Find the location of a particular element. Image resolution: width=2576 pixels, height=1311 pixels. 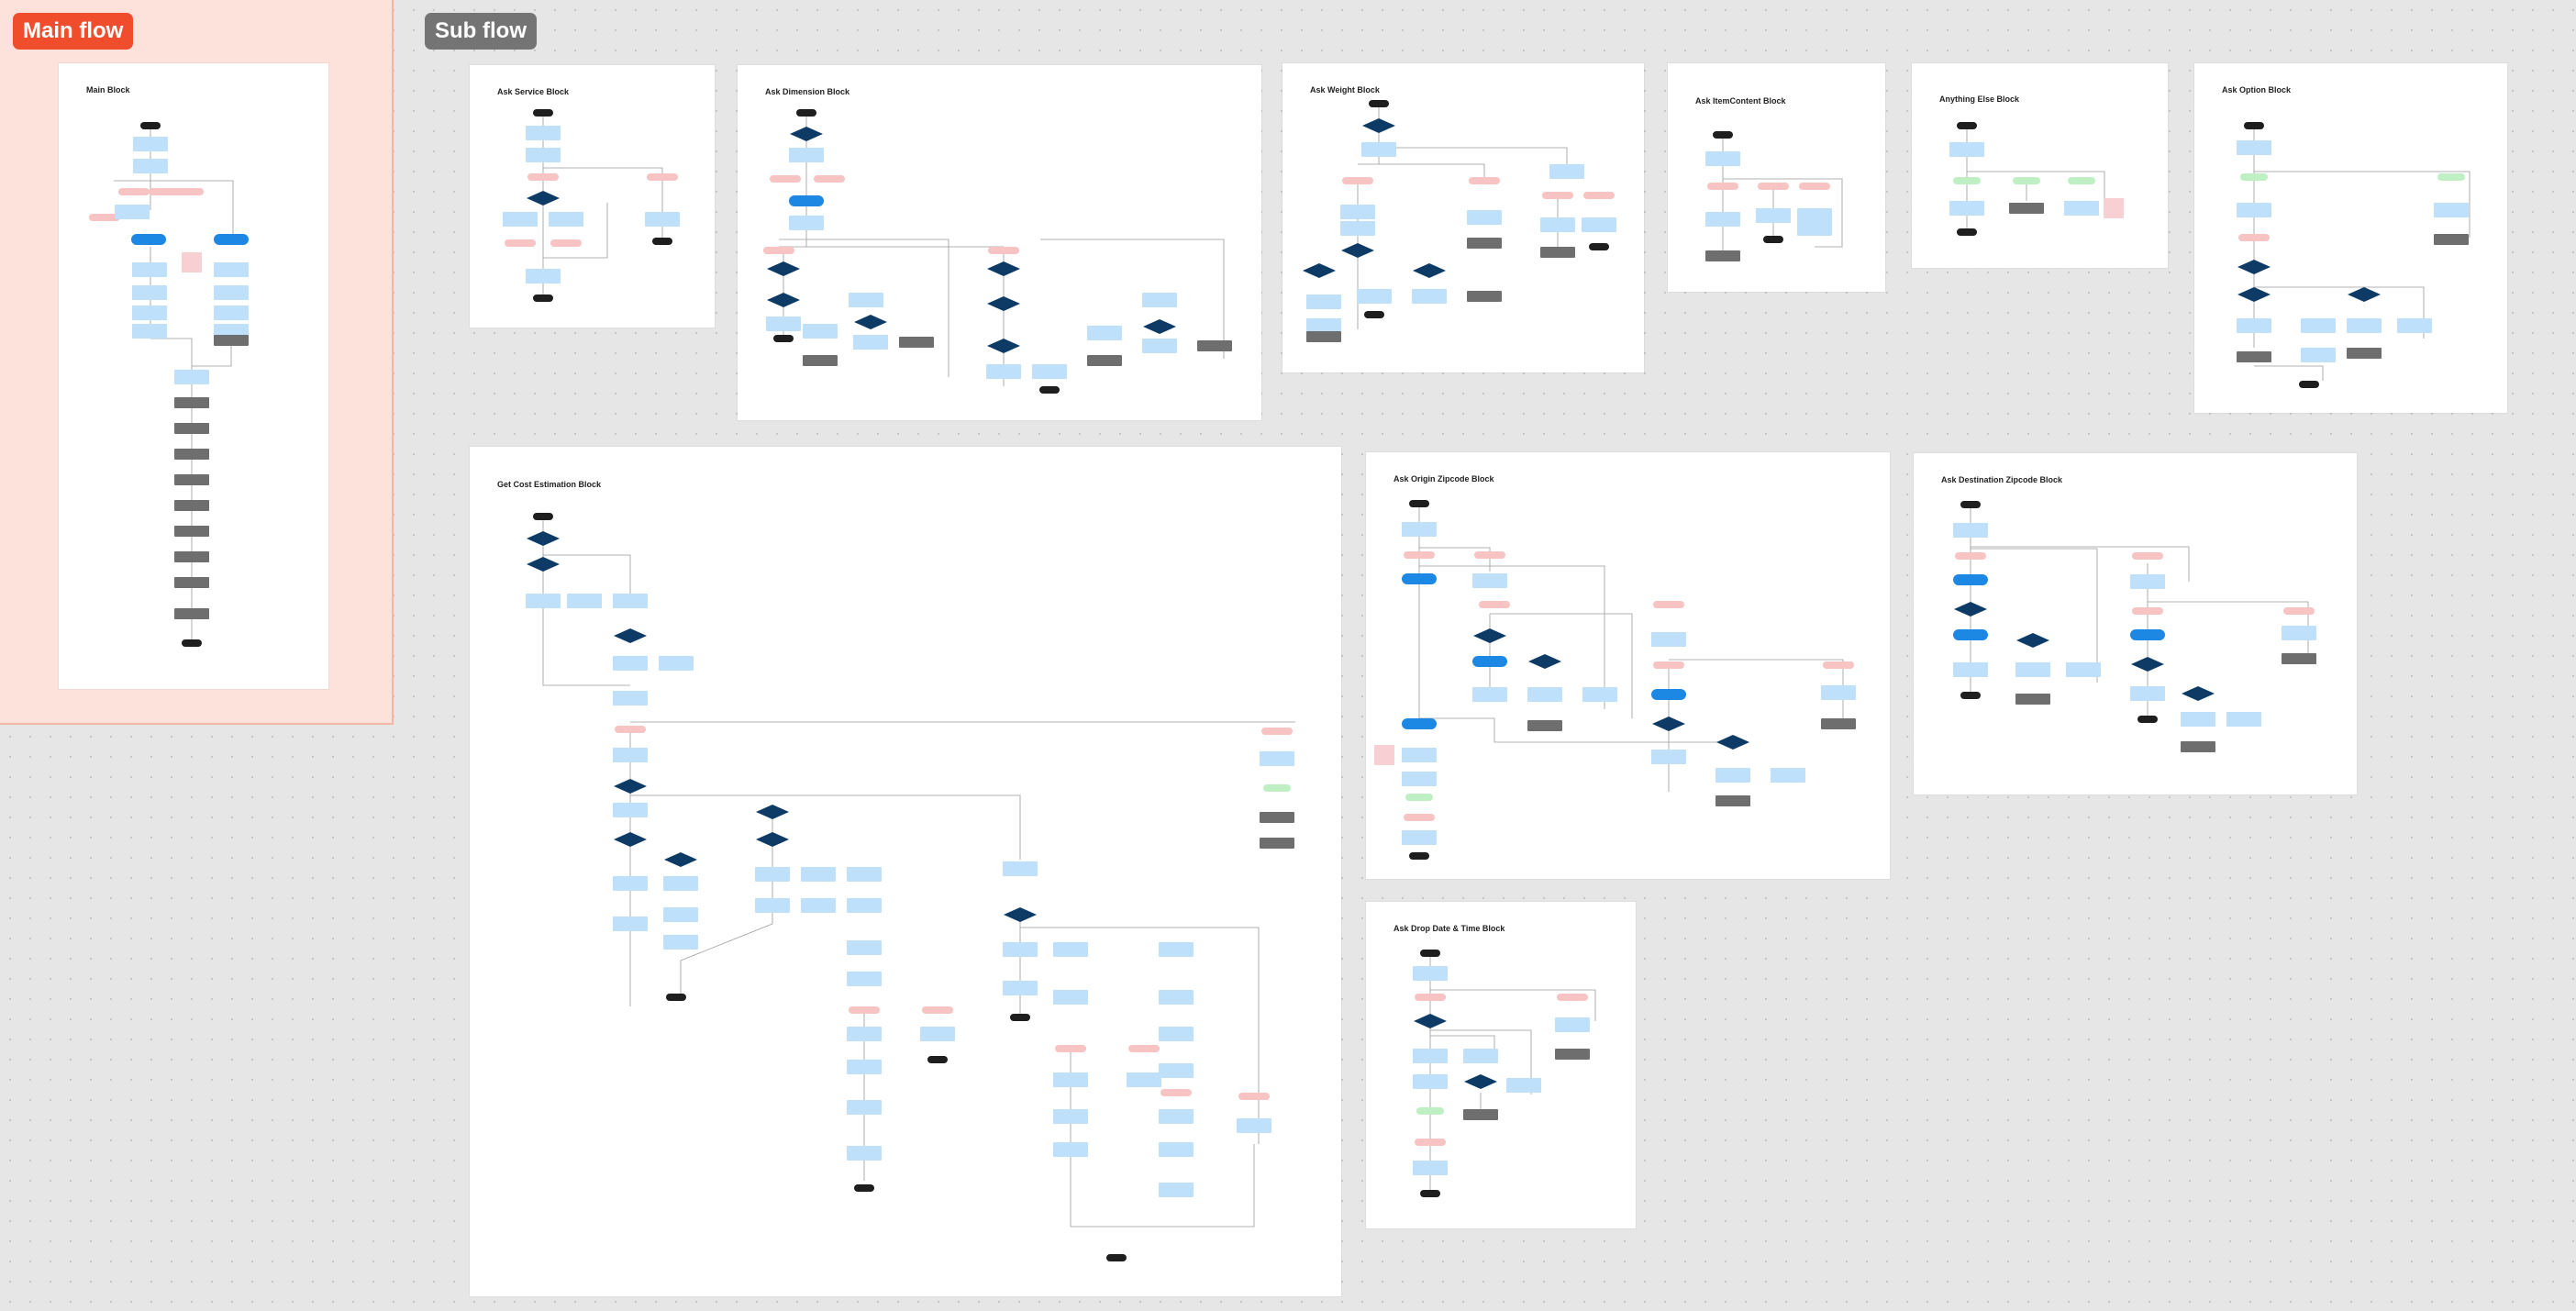

note-node is located at coordinates (192, 262).